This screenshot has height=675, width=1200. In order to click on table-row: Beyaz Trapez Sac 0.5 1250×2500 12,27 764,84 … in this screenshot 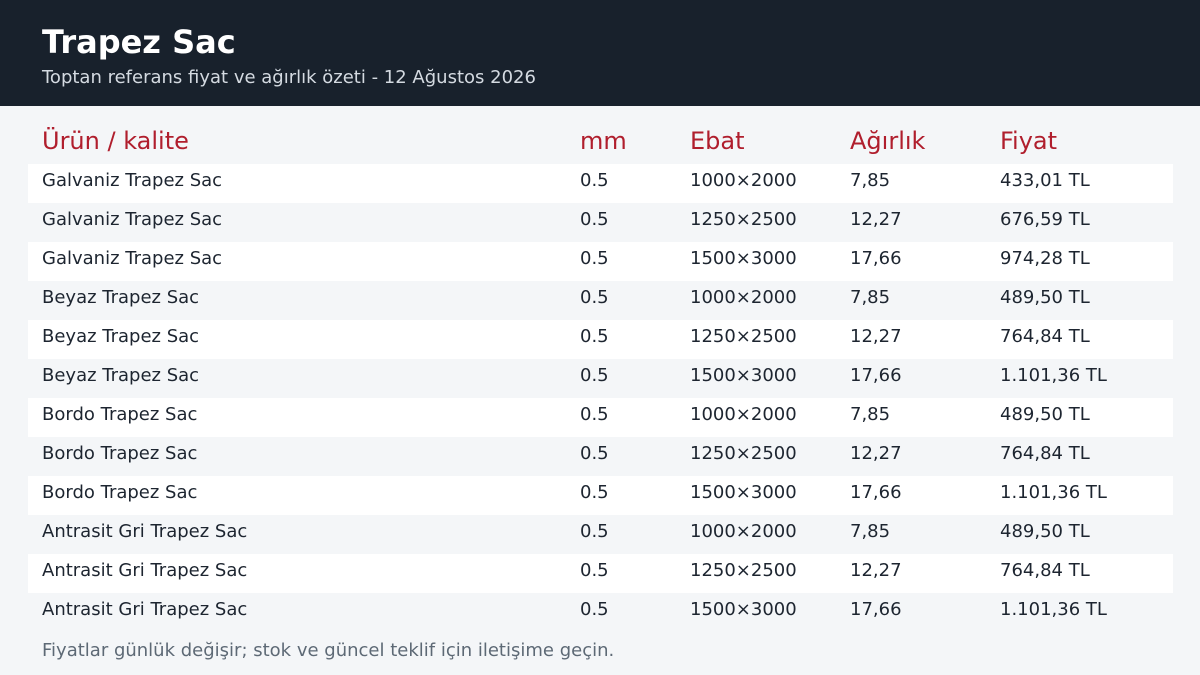, I will do `click(600, 339)`.